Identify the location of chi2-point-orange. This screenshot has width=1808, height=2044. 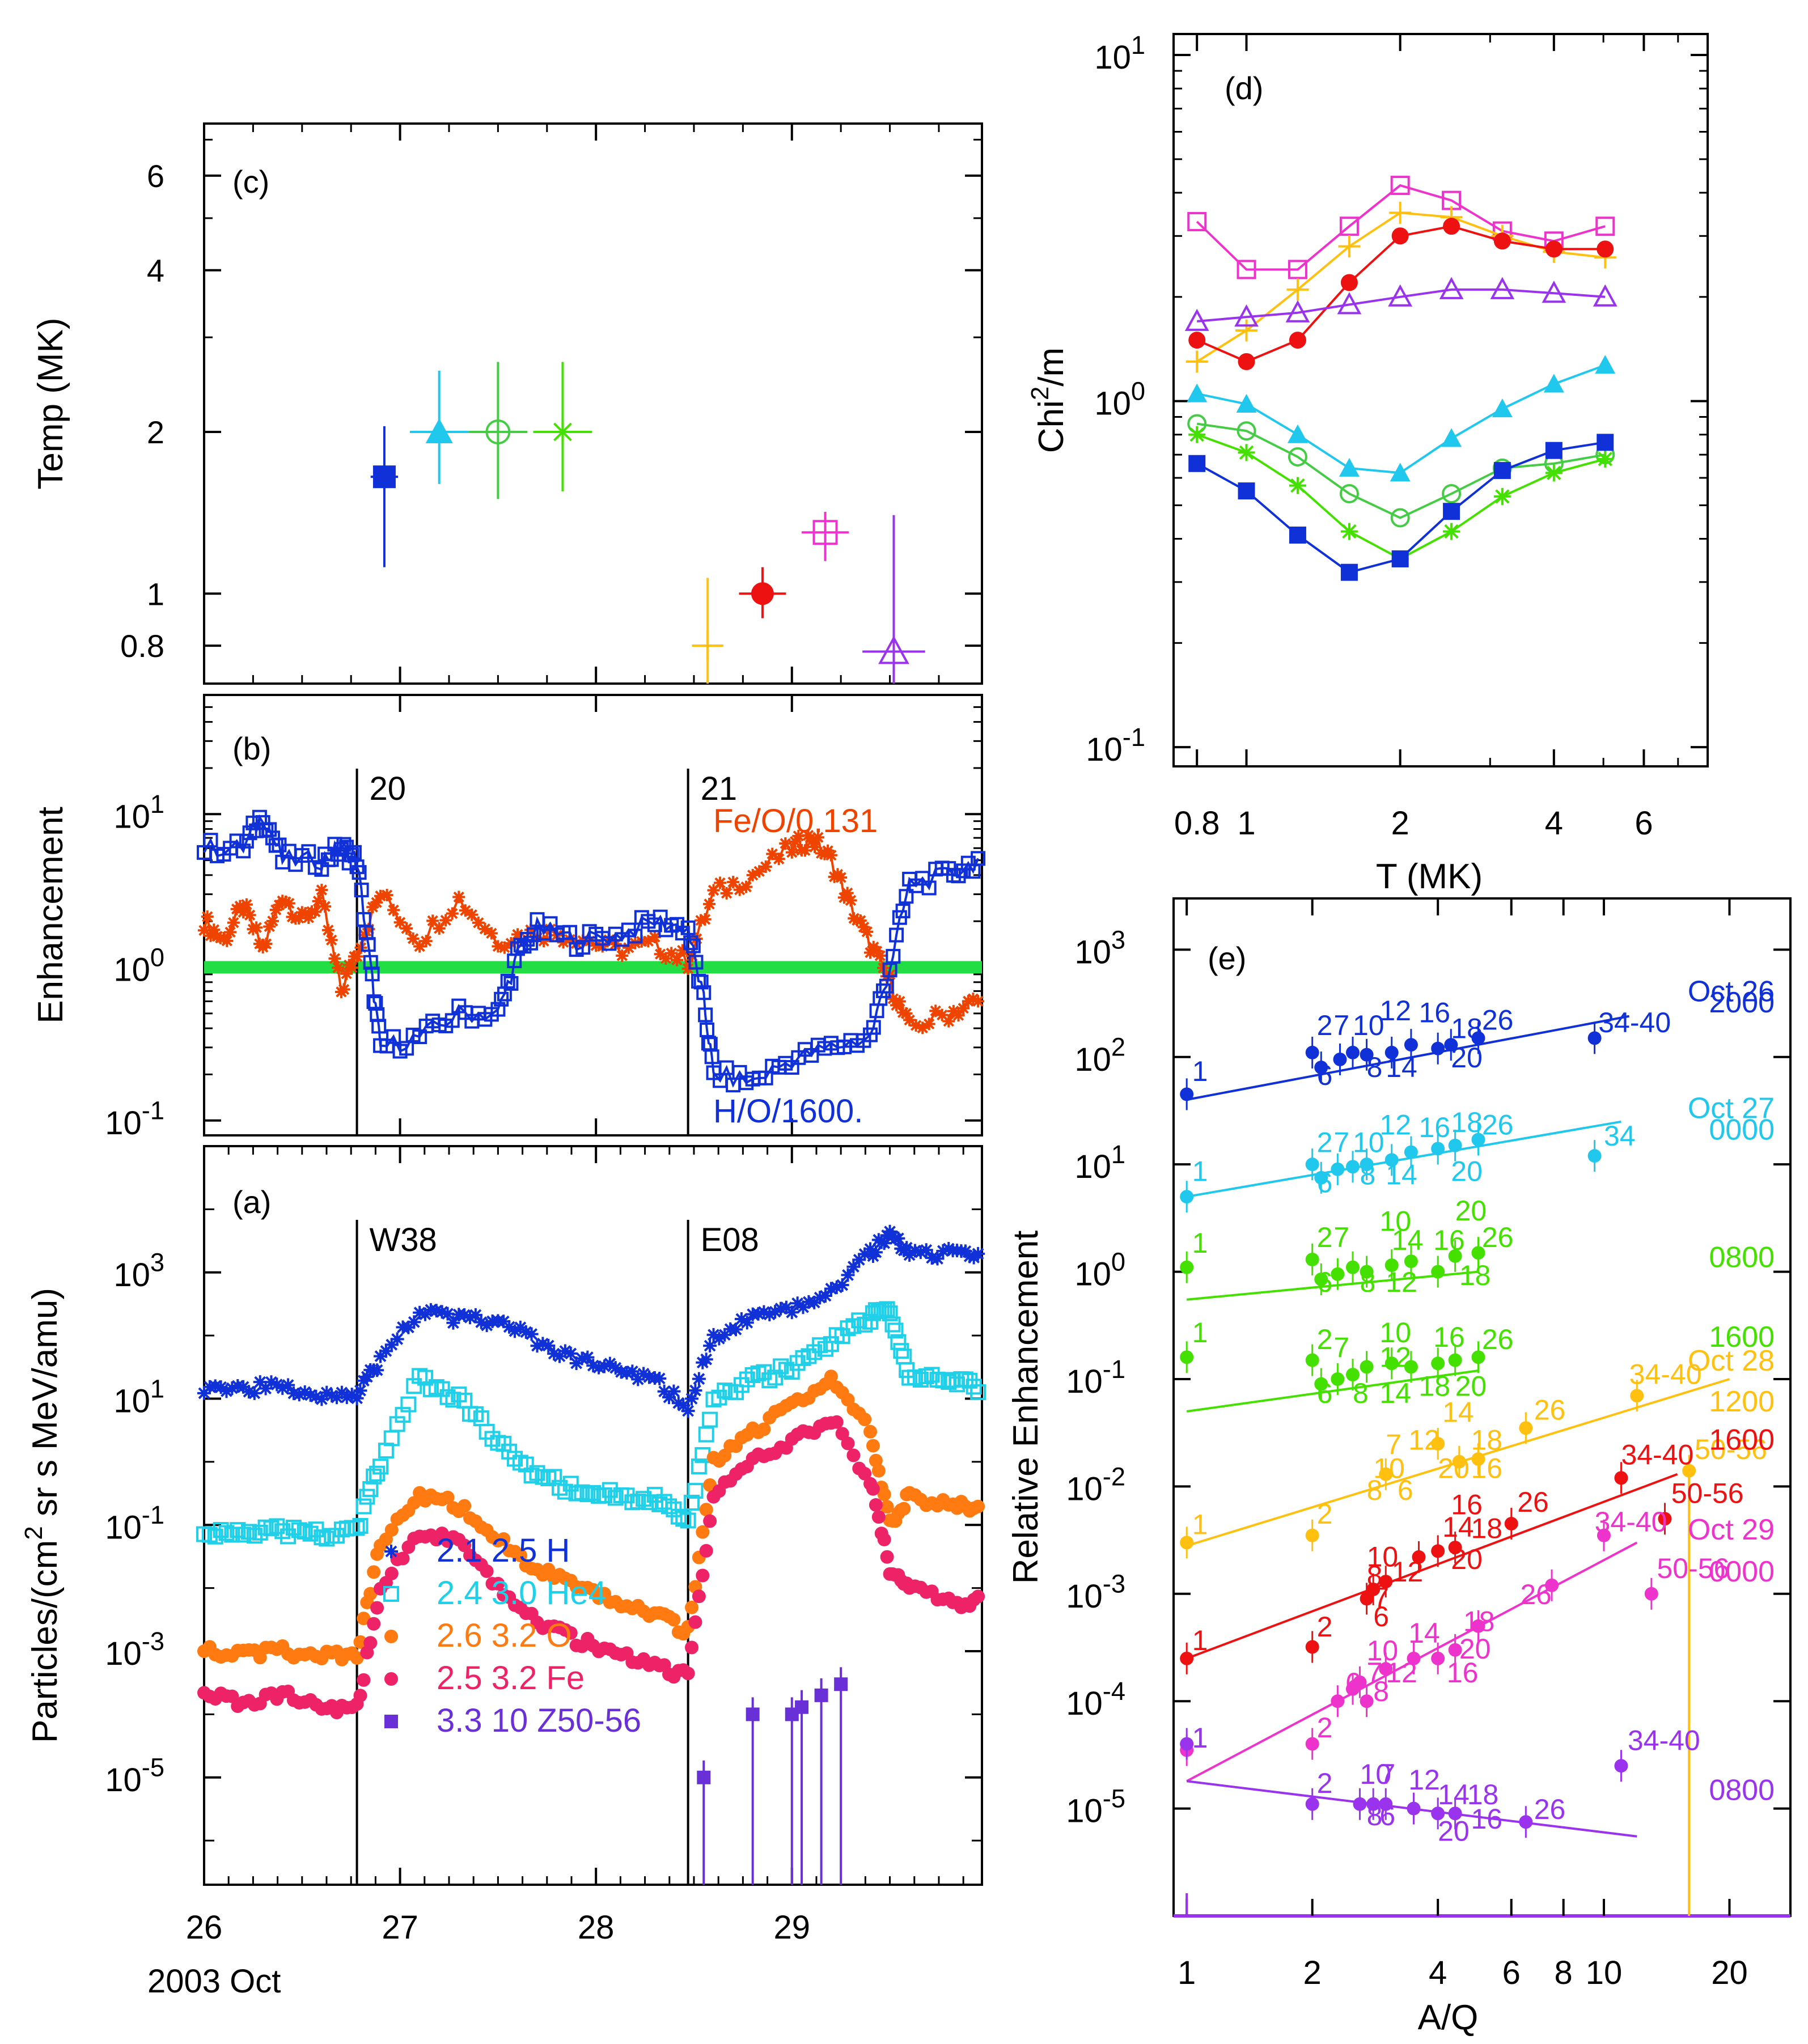
(1196, 362).